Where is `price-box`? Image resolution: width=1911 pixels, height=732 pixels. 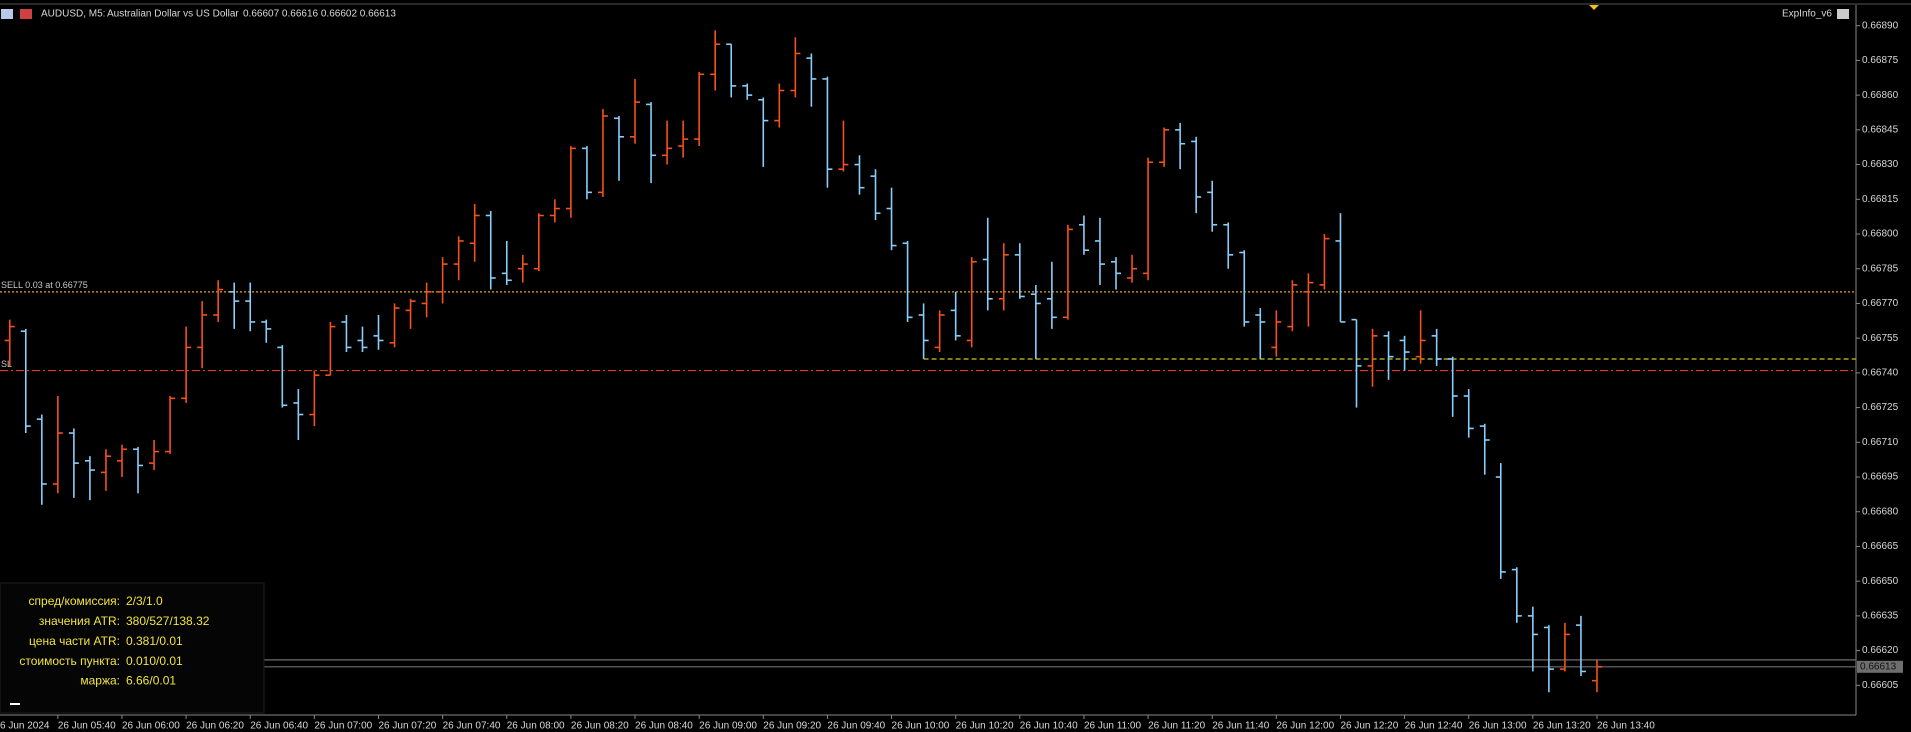 price-box is located at coordinates (1880, 666).